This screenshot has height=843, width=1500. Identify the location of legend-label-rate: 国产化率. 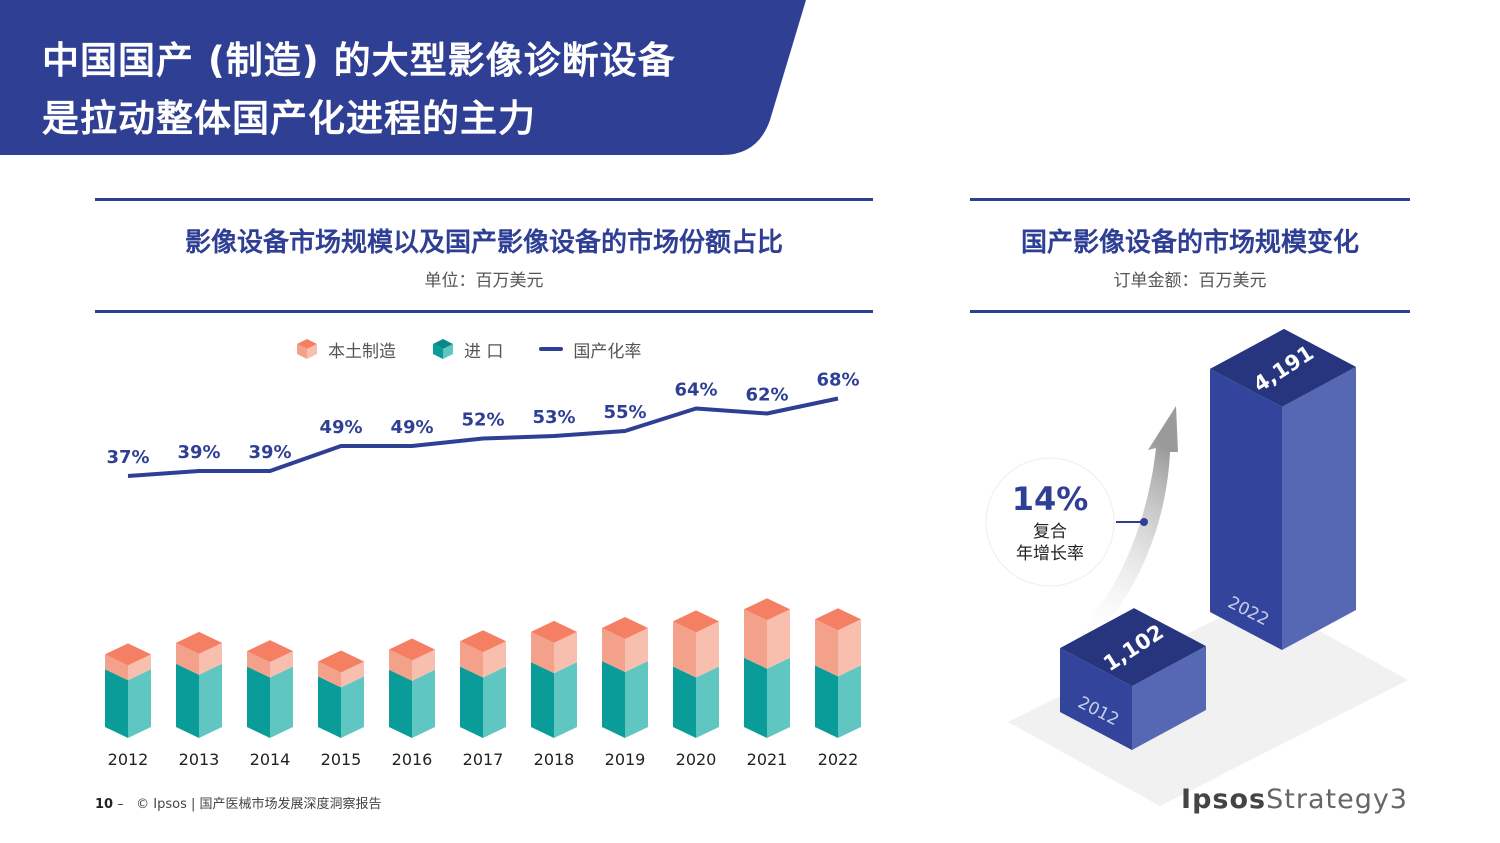
(607, 351).